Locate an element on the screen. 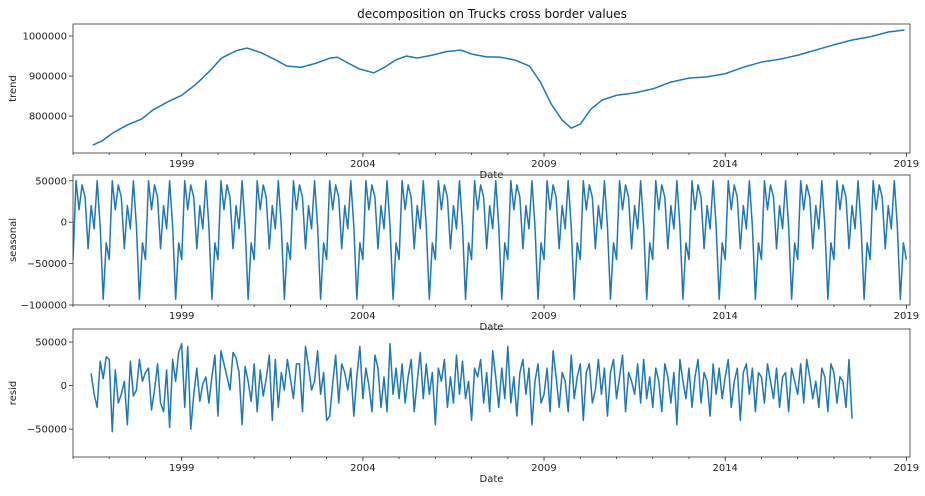 This screenshot has height=496, width=925. x-tick-label-trend: 2004 is located at coordinates (362, 164).